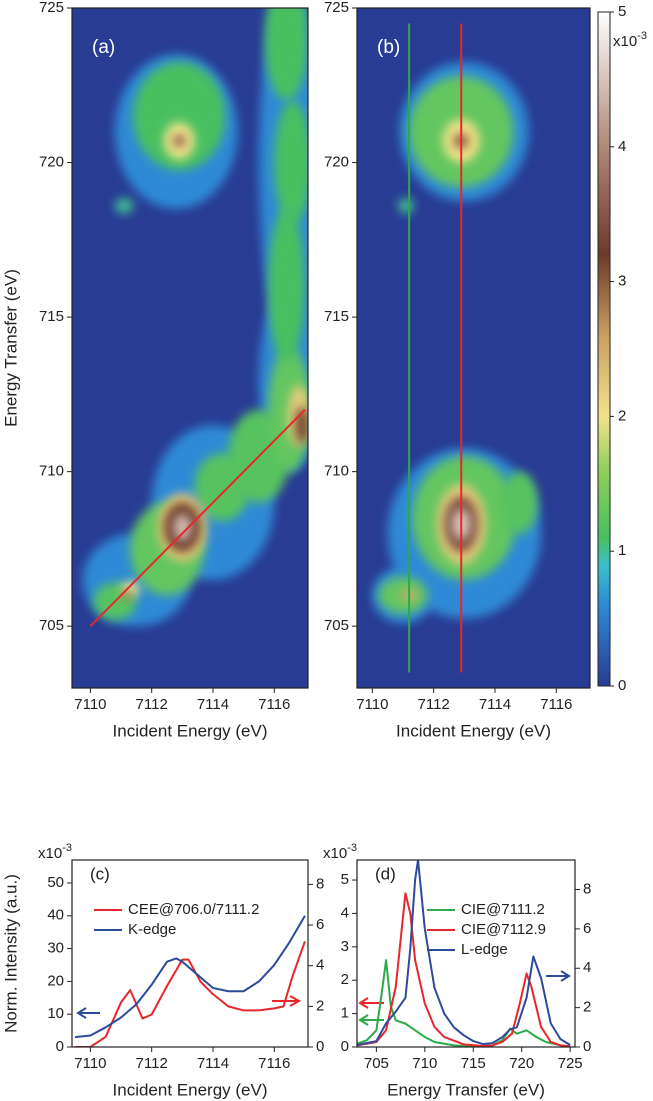 The height and width of the screenshot is (1101, 653). I want to click on y-tick-label: 40, so click(55, 915).